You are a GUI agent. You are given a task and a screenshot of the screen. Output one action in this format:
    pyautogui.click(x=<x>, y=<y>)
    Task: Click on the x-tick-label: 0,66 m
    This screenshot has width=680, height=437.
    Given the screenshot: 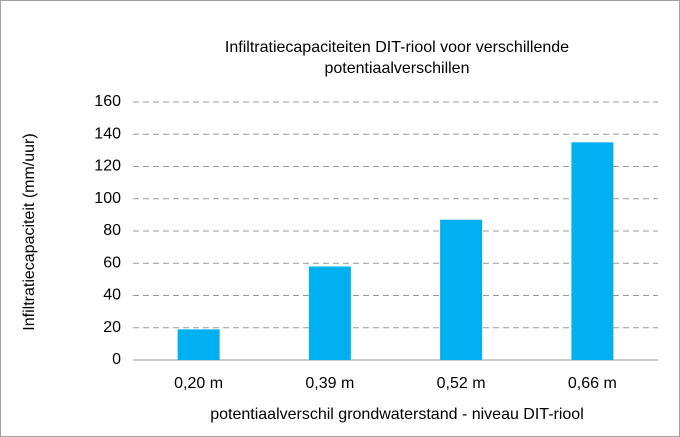 What is the action you would take?
    pyautogui.click(x=592, y=383)
    